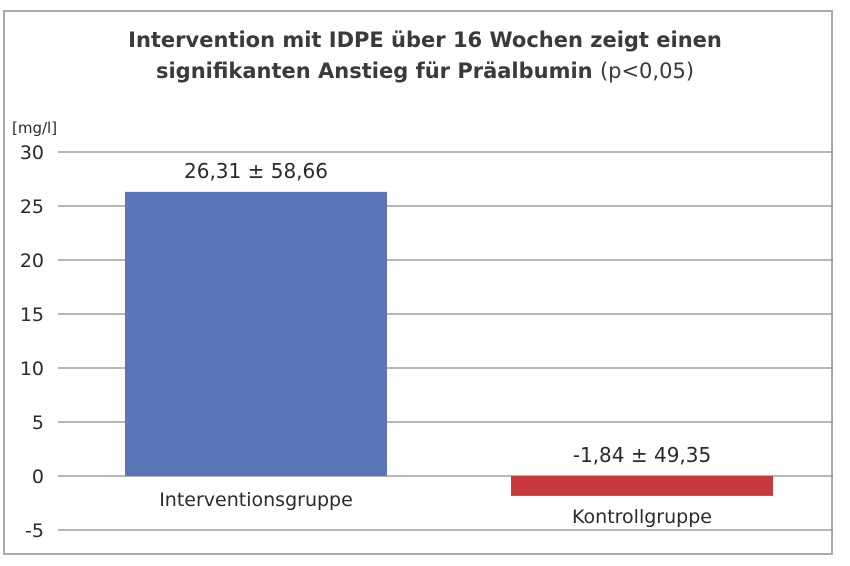 The image size is (850, 566). I want to click on chart-title-line2: signifikanten Anstieg für Präalbumin, so click(374, 71).